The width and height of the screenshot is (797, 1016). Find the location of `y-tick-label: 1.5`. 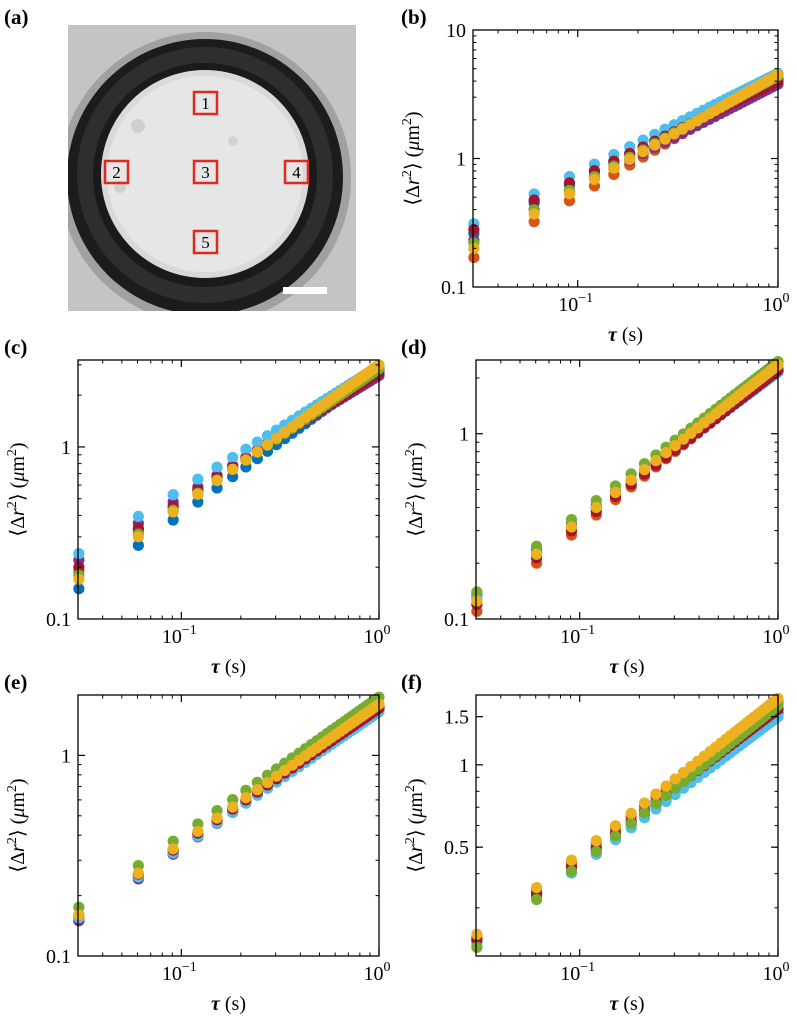

y-tick-label: 1.5 is located at coordinates (456, 718).